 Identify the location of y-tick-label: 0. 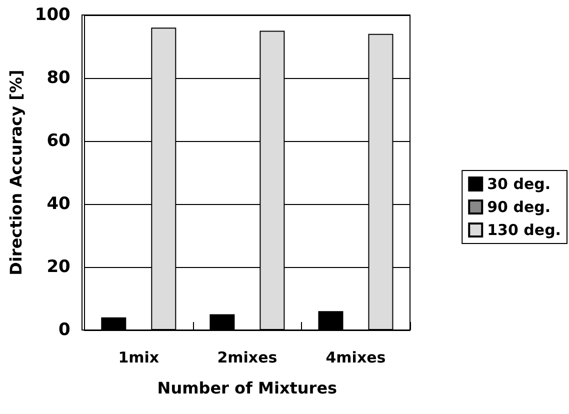
(64, 330).